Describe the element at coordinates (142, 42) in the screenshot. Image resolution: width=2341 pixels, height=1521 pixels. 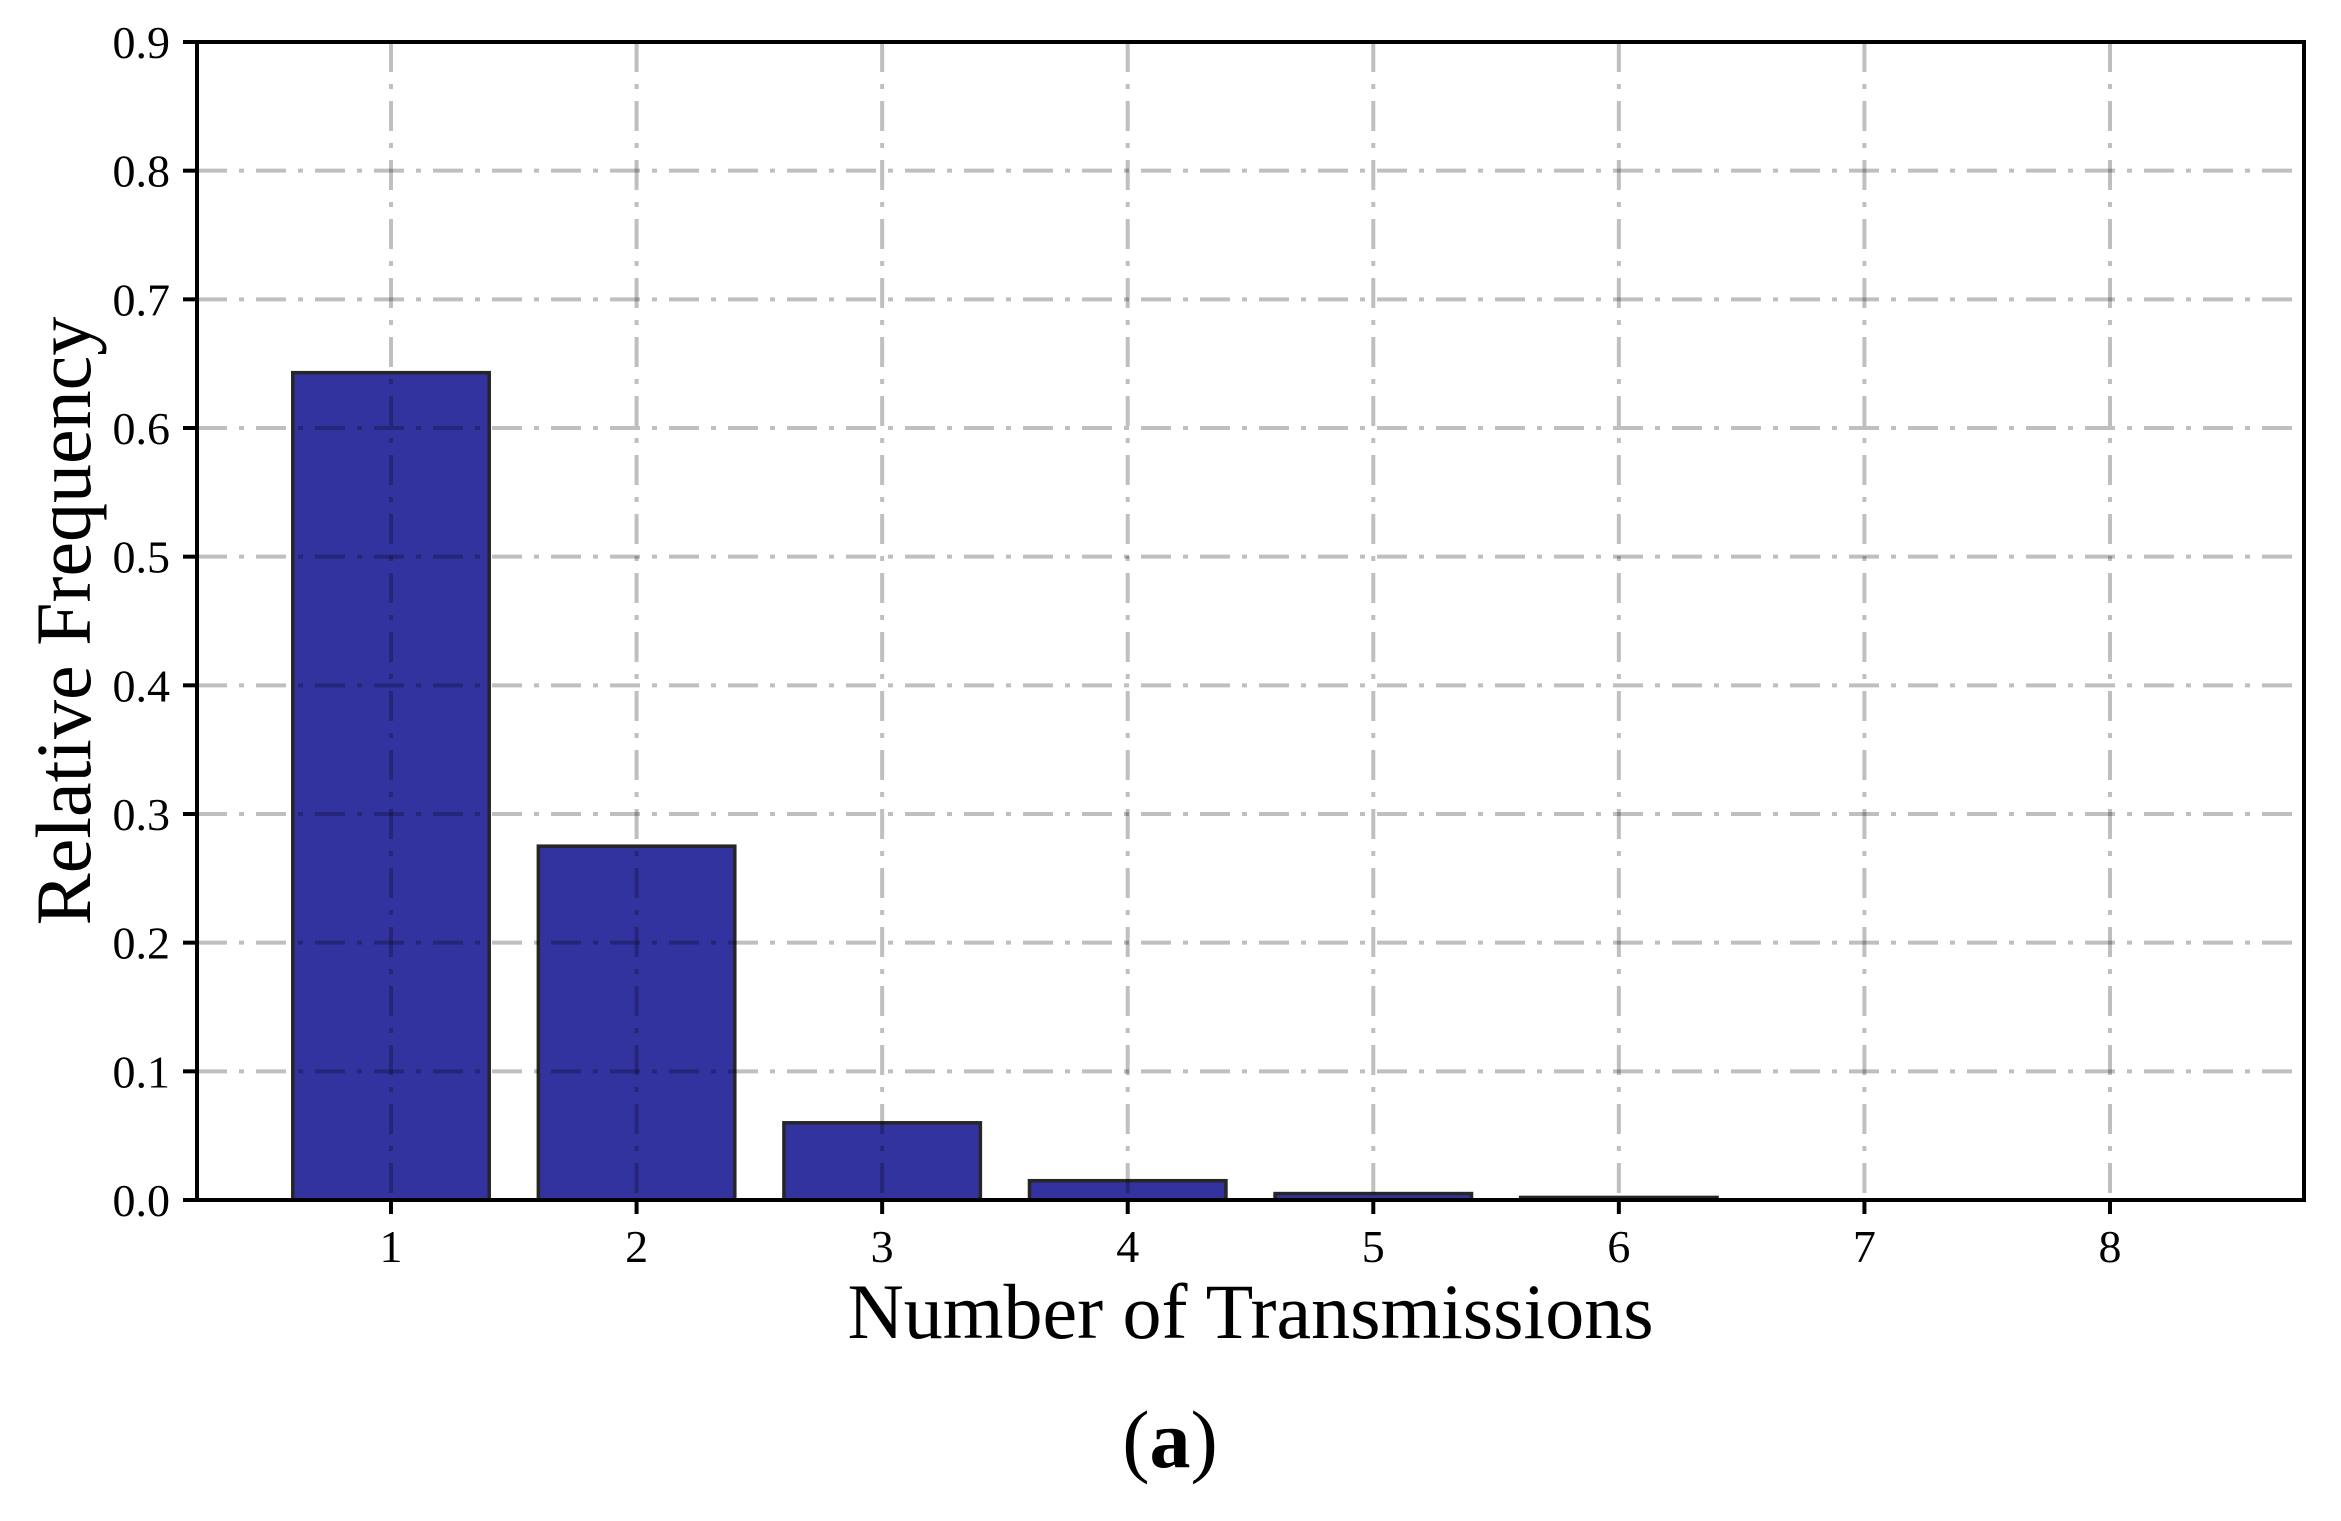
I see `y-tick-label: 0.9` at that location.